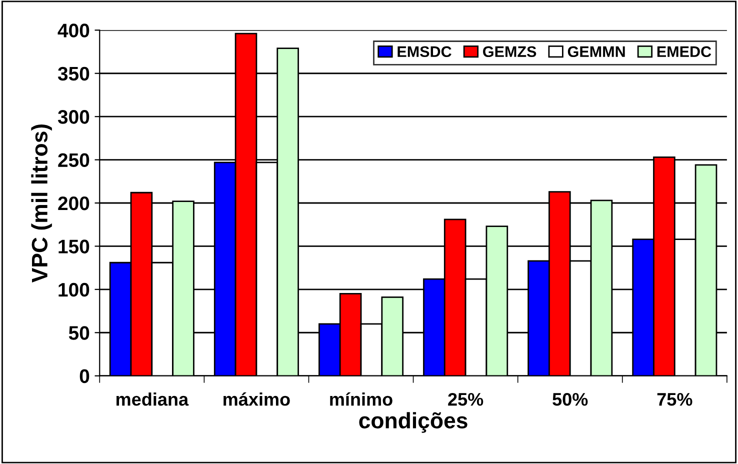 The height and width of the screenshot is (464, 738). I want to click on y-tick-label: 300, so click(74, 117).